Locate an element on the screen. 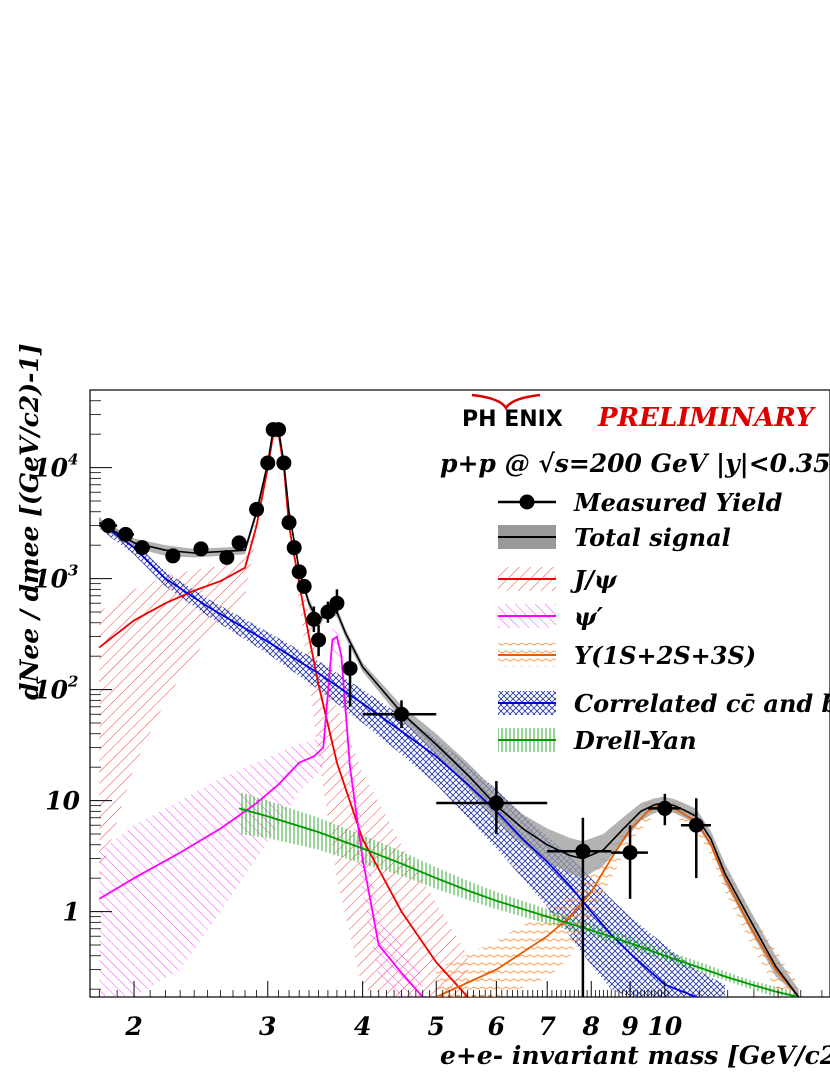 Image resolution: width=830 pixels, height=1075 pixels. legend-label: J/ψ is located at coordinates (594, 579).